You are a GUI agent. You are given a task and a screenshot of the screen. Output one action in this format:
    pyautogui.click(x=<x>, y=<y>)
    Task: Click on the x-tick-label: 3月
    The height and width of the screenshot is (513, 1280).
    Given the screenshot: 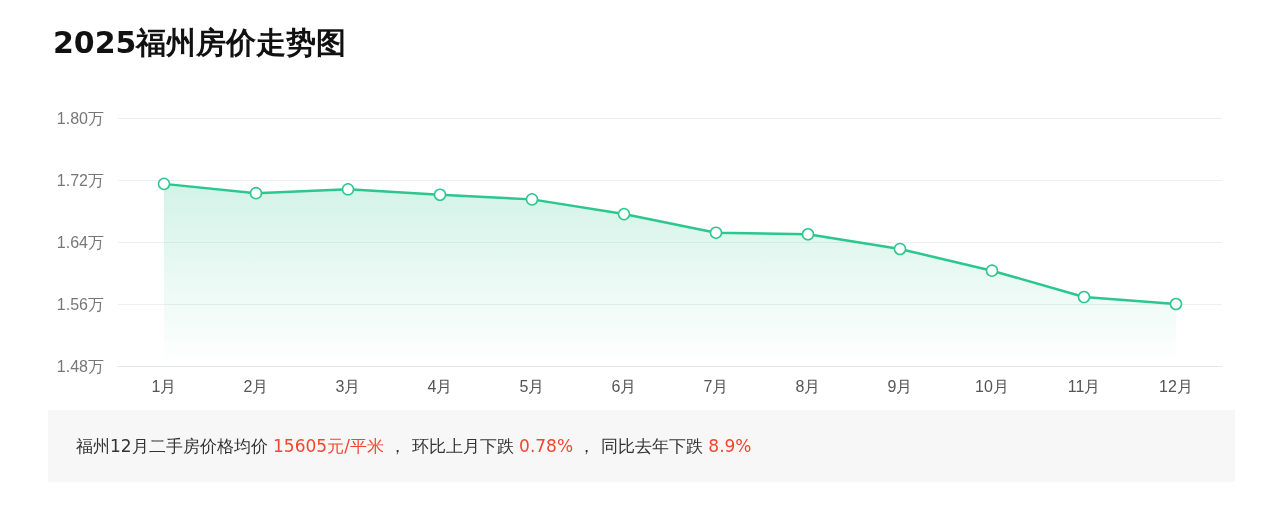 What is the action you would take?
    pyautogui.click(x=348, y=386)
    